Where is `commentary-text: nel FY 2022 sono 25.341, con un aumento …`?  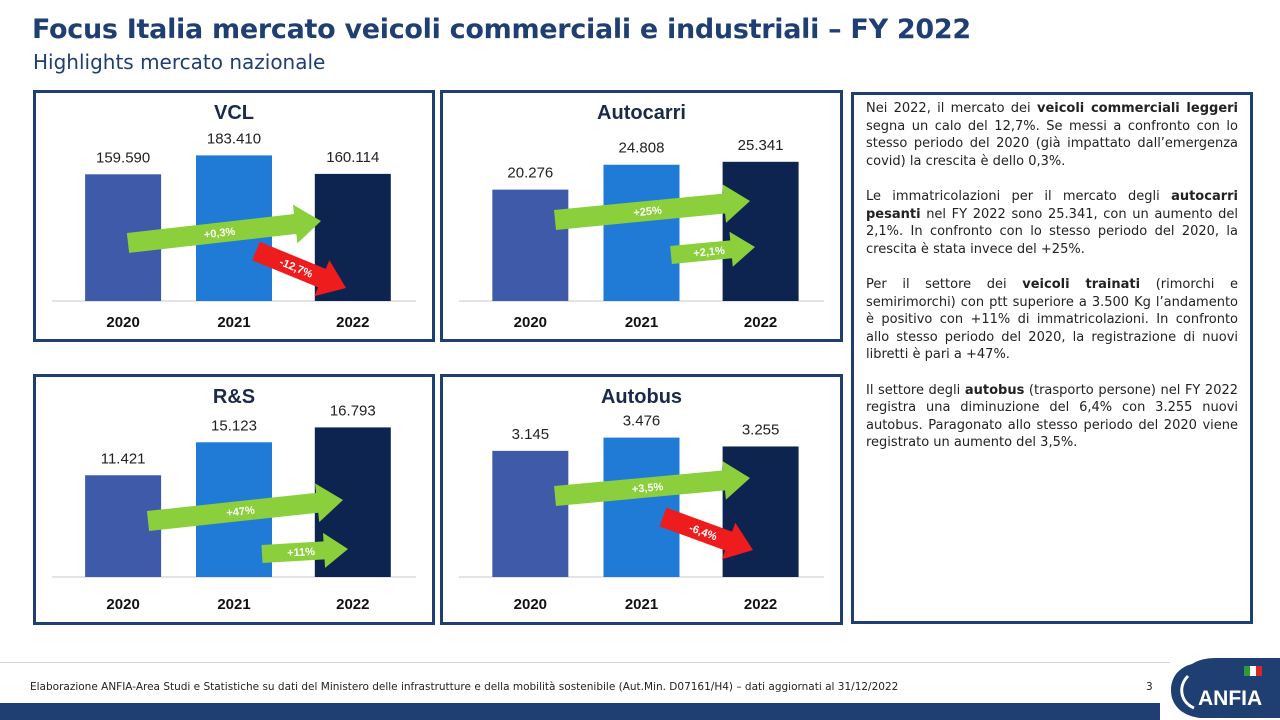 commentary-text: nel FY 2022 sono 25.341, con un aumento … is located at coordinates (1052, 231).